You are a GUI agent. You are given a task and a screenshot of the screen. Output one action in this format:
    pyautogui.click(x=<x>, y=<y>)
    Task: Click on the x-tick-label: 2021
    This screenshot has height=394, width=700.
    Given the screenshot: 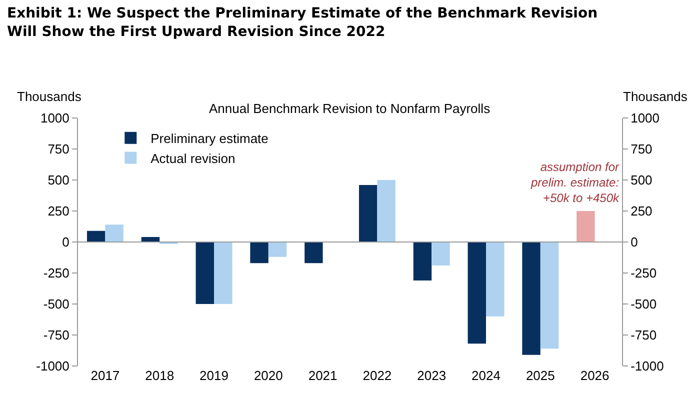 What is the action you would take?
    pyautogui.click(x=323, y=375)
    